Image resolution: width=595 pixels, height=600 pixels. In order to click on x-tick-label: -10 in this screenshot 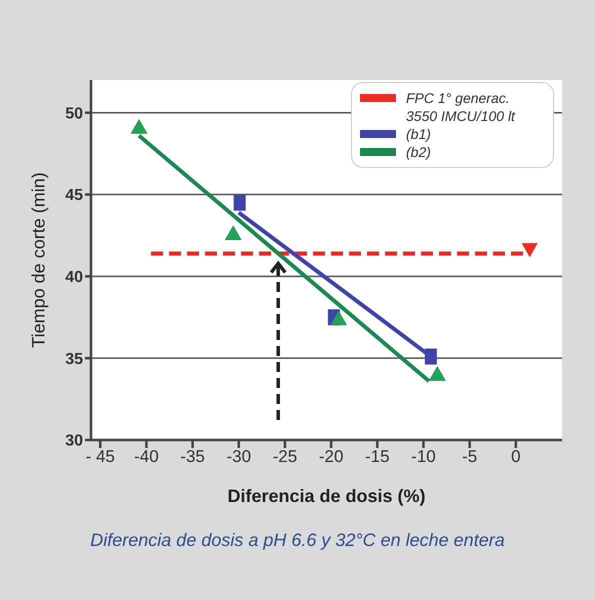, I will do `click(423, 456)`.